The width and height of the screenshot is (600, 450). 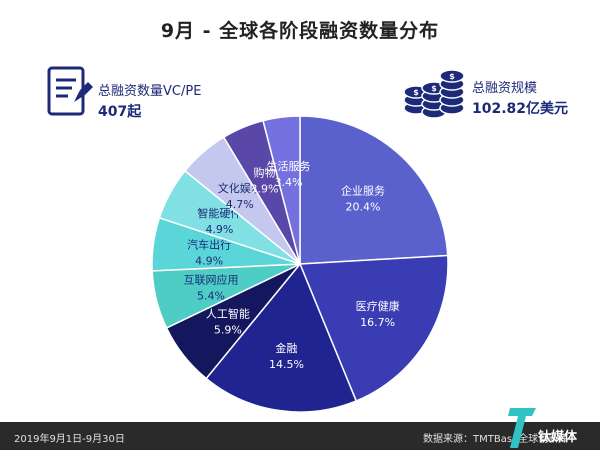 I want to click on total-deals-label: 总融资数量VC/PE, so click(x=150, y=91).